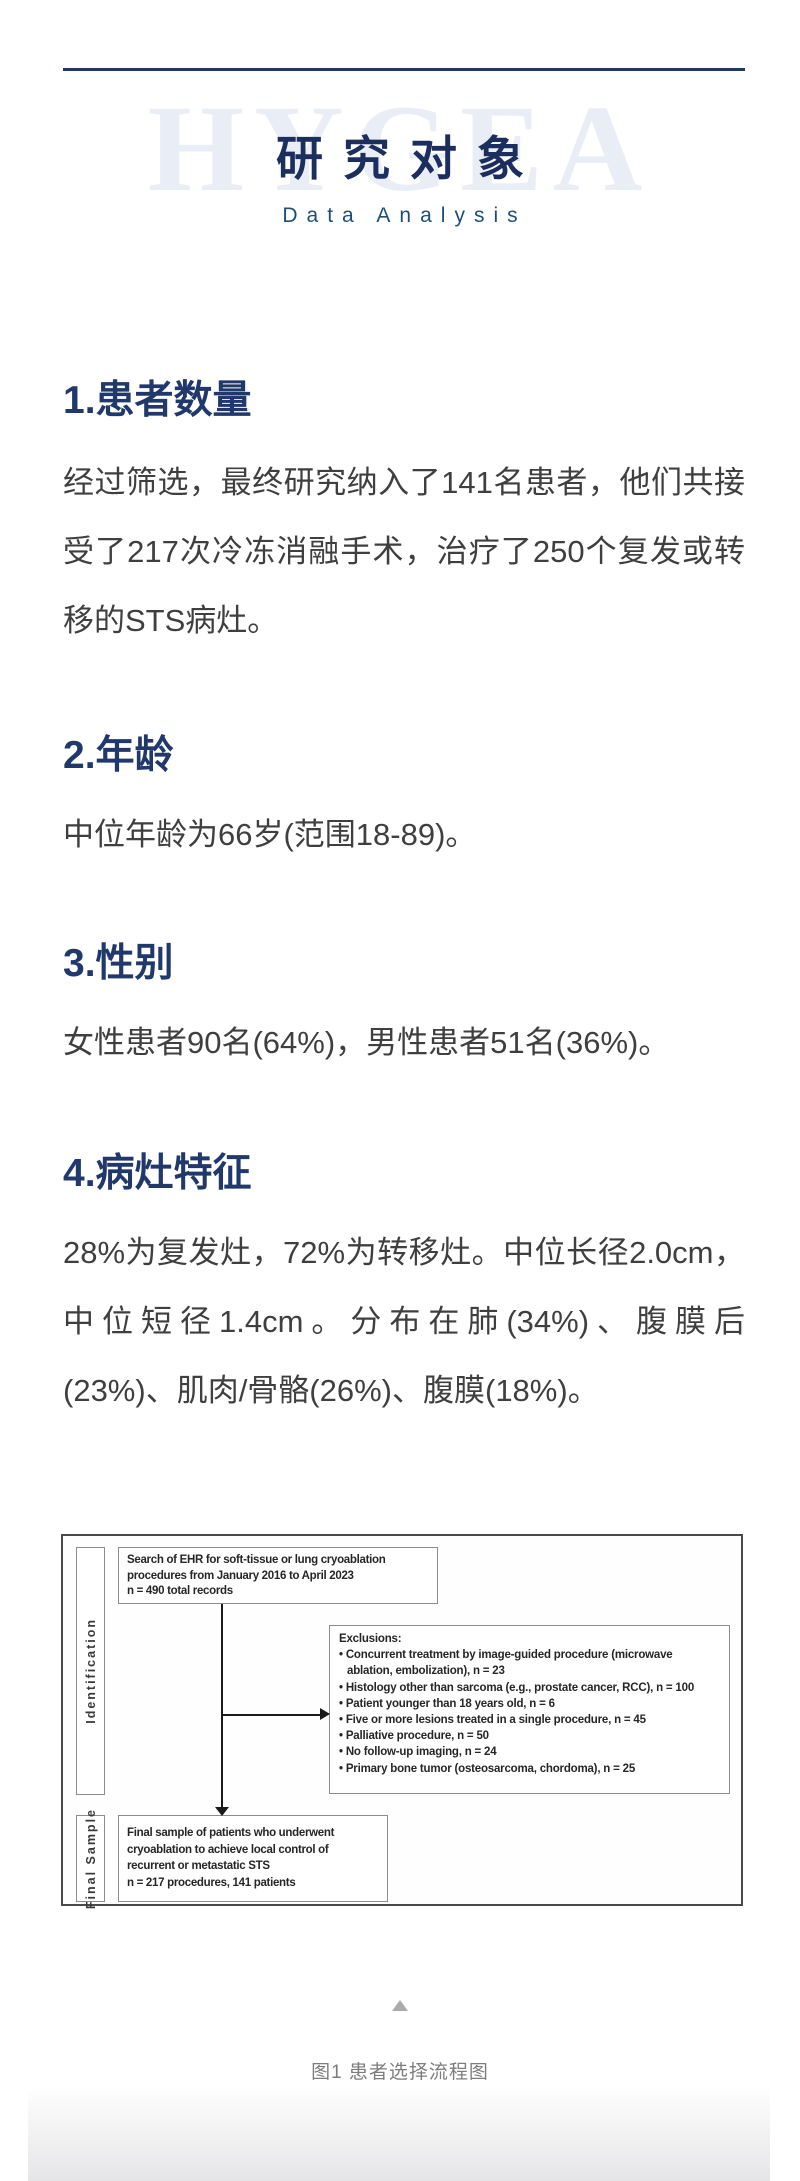 Image resolution: width=800 pixels, height=2181 pixels. I want to click on exclusions-title: Exclusions:, so click(370, 1639).